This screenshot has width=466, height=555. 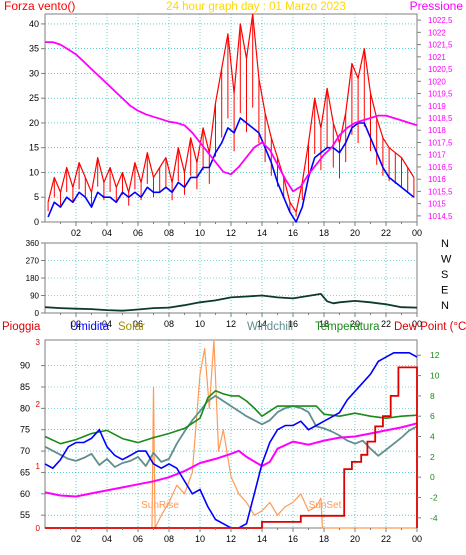 What do you see at coordinates (38, 342) in the screenshot?
I see `rain-tick-label: 3` at bounding box center [38, 342].